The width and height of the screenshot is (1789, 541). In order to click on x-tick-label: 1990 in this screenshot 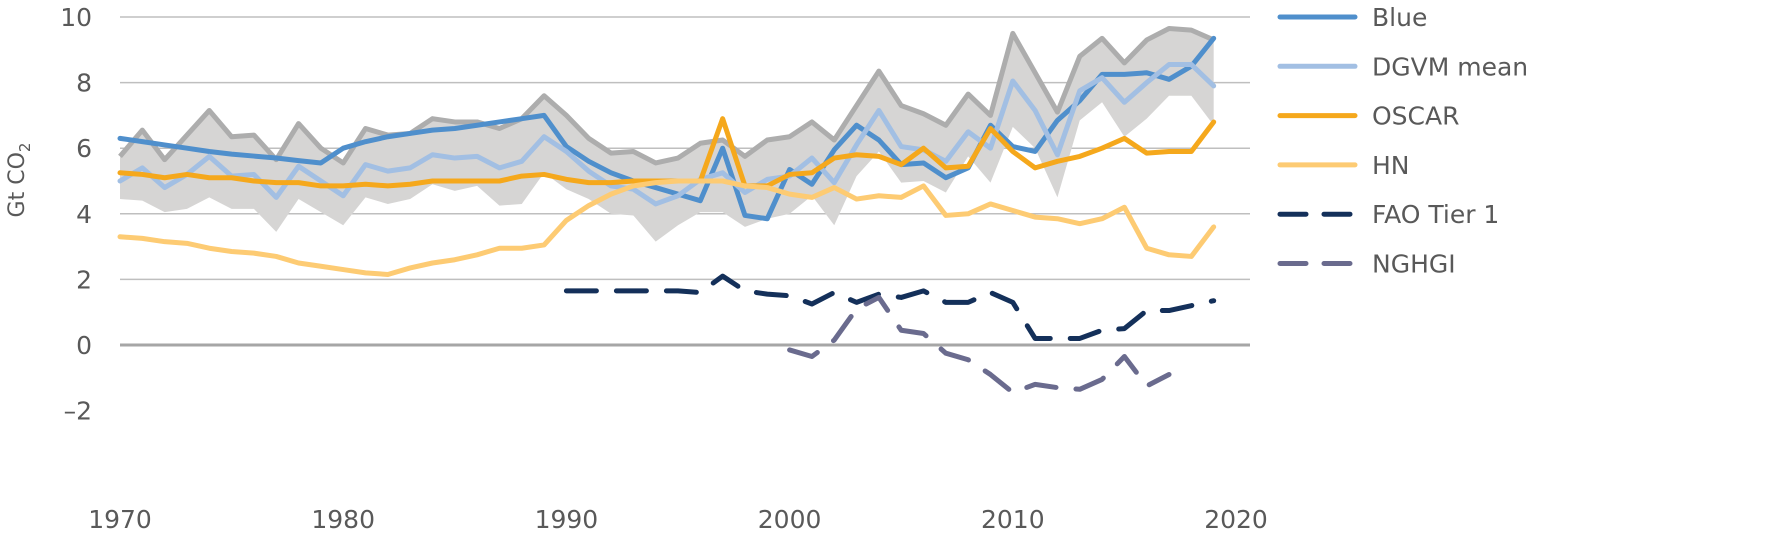, I will do `click(567, 519)`.